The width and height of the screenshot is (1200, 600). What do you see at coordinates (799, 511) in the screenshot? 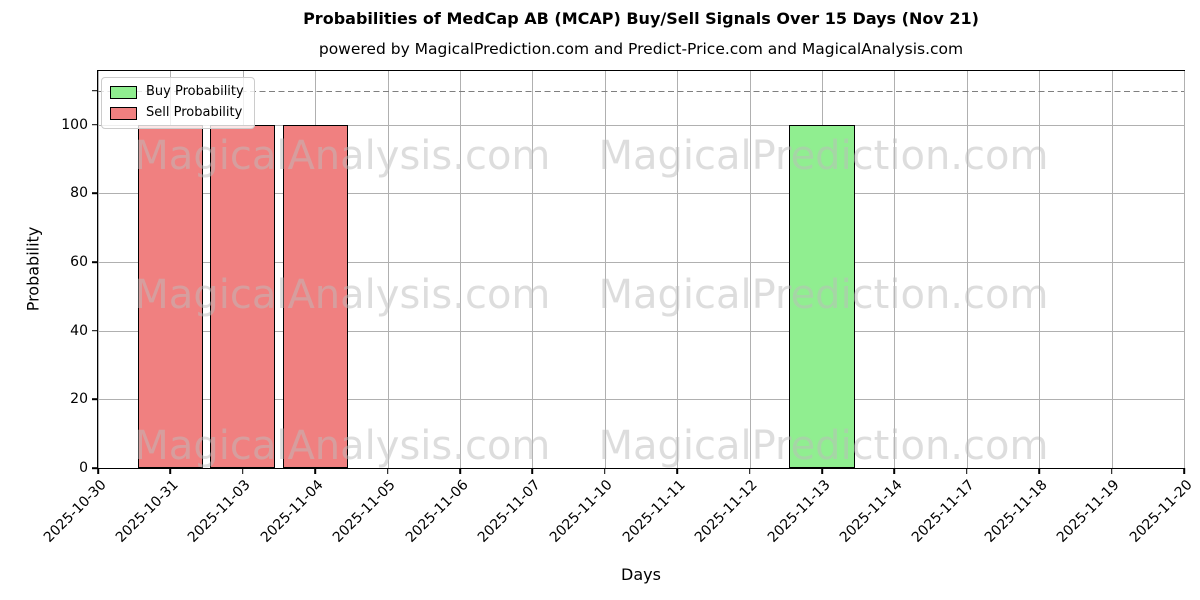
I see `x-tick-label: 2025-11-13` at bounding box center [799, 511].